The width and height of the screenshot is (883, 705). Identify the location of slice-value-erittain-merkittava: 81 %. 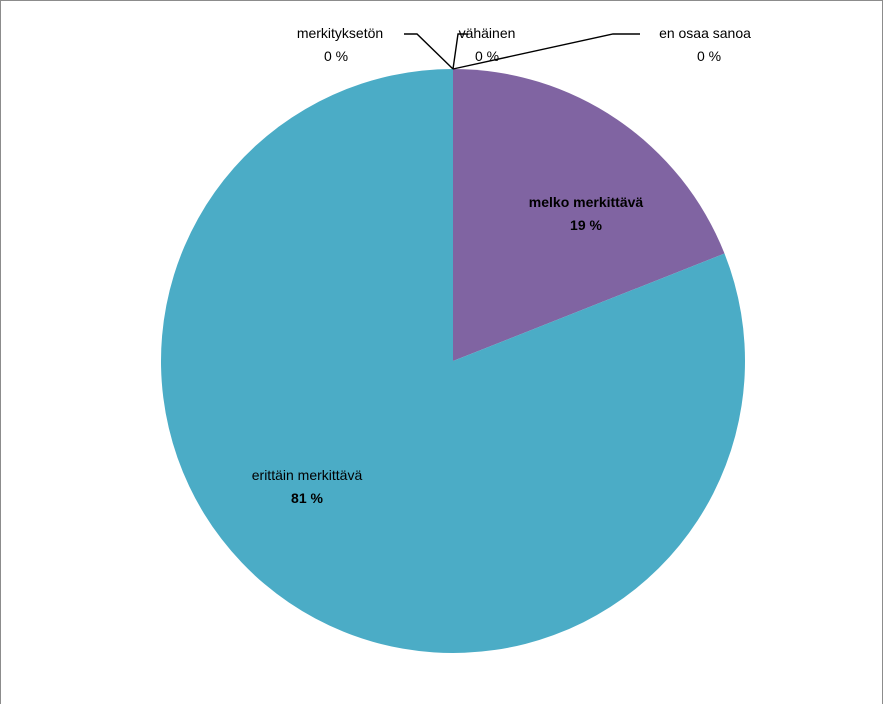
(307, 498).